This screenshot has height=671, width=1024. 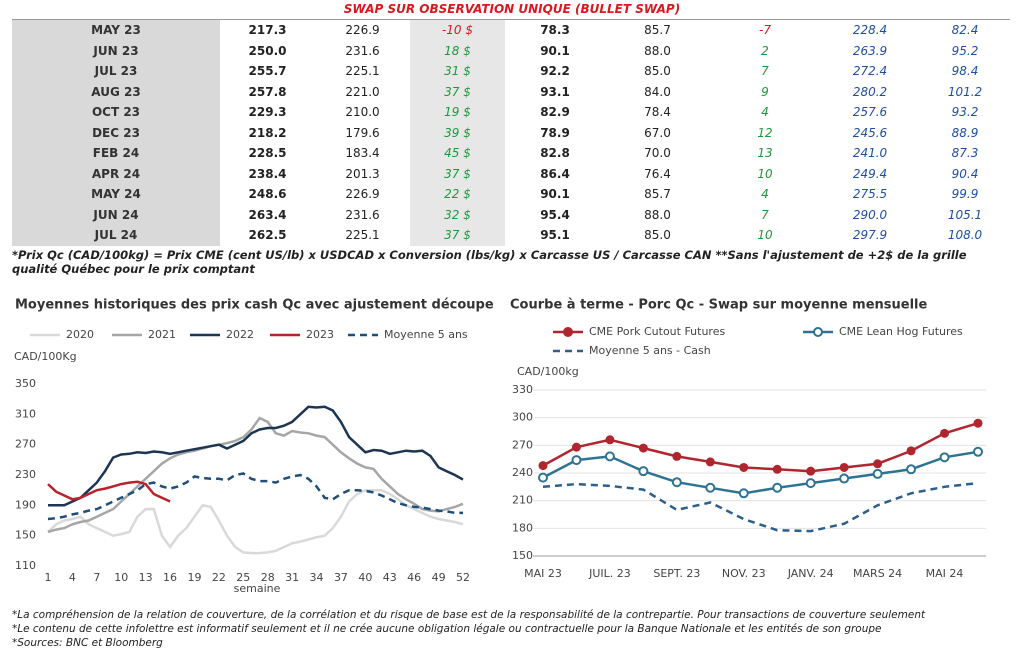 I want to click on y-tick-label: 310, so click(x=25, y=413).